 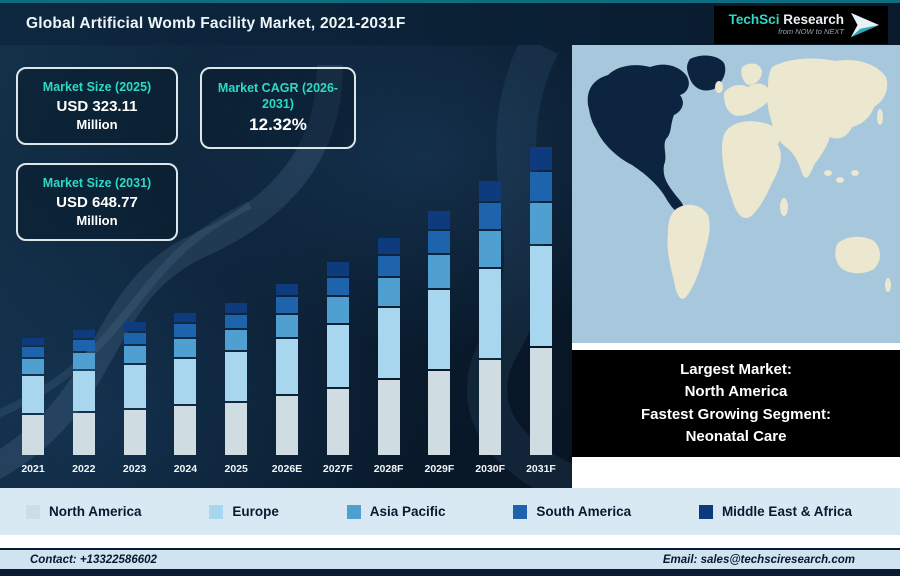 What do you see at coordinates (407, 511) in the screenshot?
I see `legend-label: Asia Pacific` at bounding box center [407, 511].